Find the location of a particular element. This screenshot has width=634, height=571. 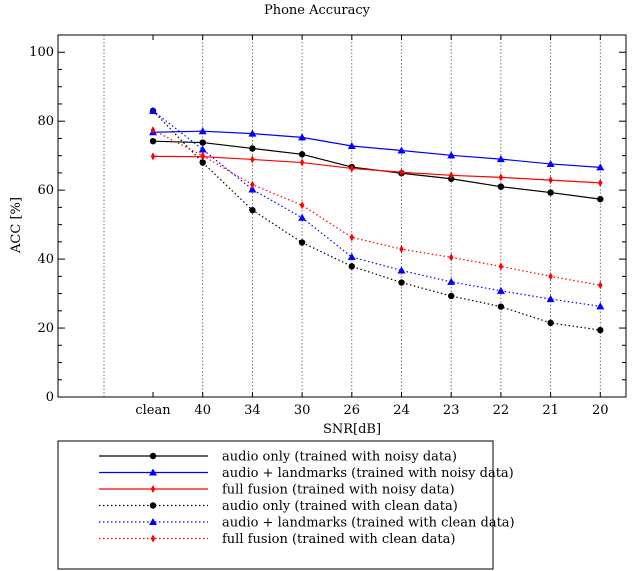

chart-title: Phone Accuracy is located at coordinates (317, 10).